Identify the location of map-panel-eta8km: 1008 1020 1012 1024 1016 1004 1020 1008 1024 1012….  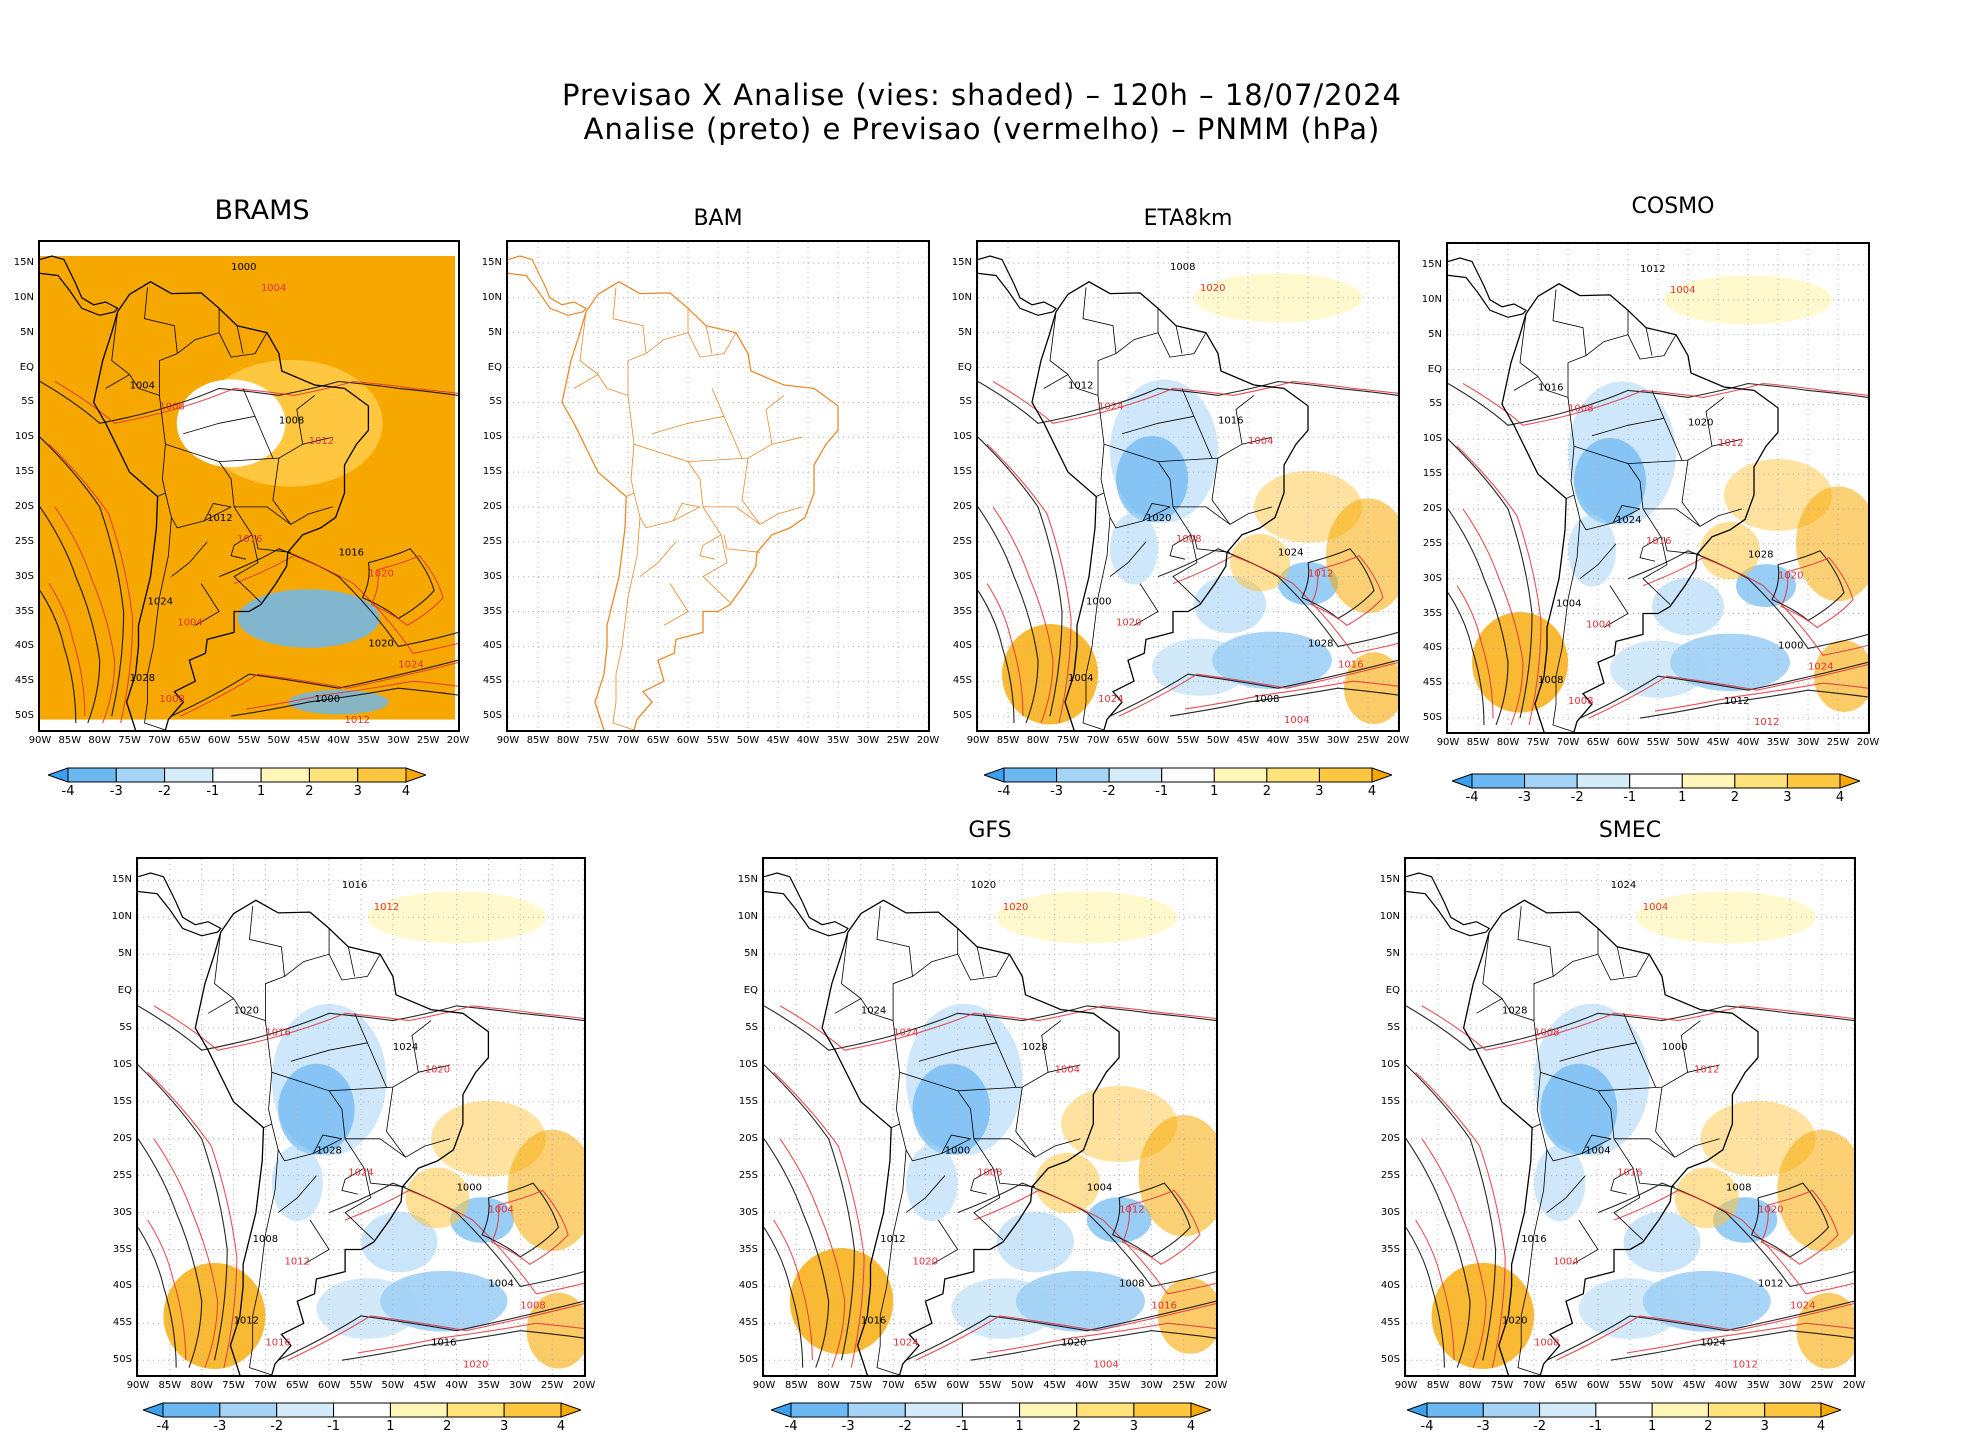
(1188, 486).